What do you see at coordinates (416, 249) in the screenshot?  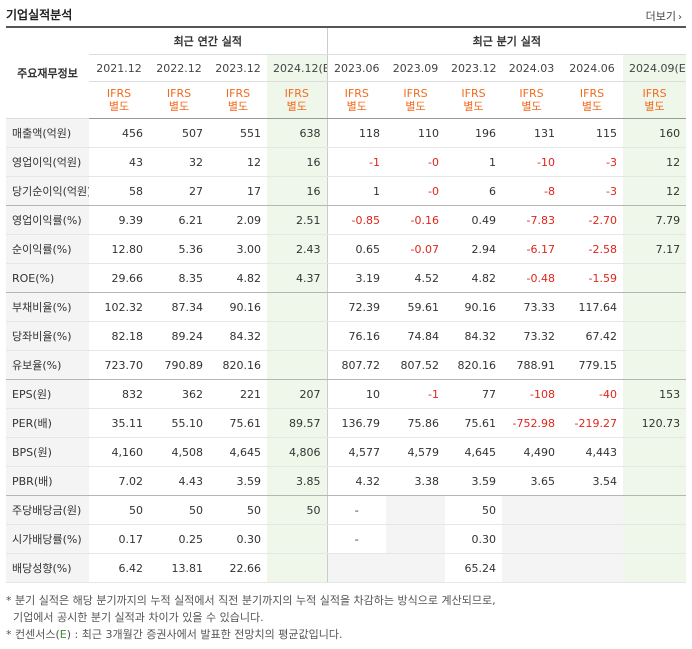 I see `table-cell: -0.07` at bounding box center [416, 249].